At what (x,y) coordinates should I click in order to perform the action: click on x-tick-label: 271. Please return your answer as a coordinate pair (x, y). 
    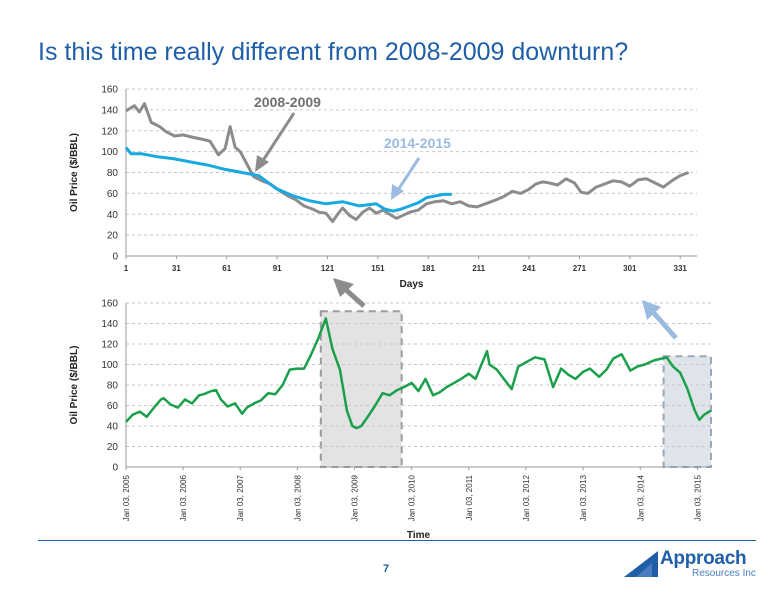
    Looking at the image, I should click on (580, 268).